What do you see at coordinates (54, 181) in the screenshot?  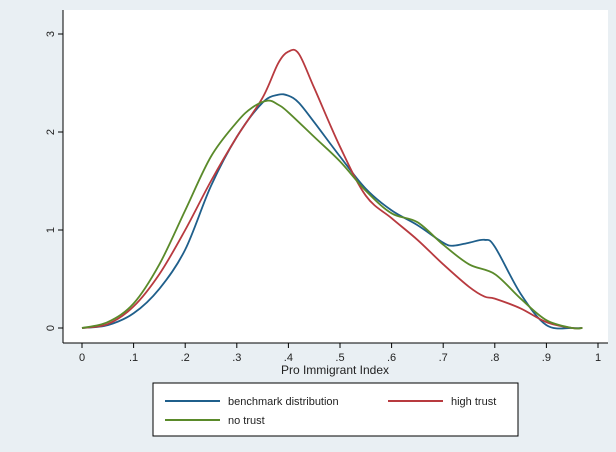 I see `y-axis-ticks: 0 1 2 3` at bounding box center [54, 181].